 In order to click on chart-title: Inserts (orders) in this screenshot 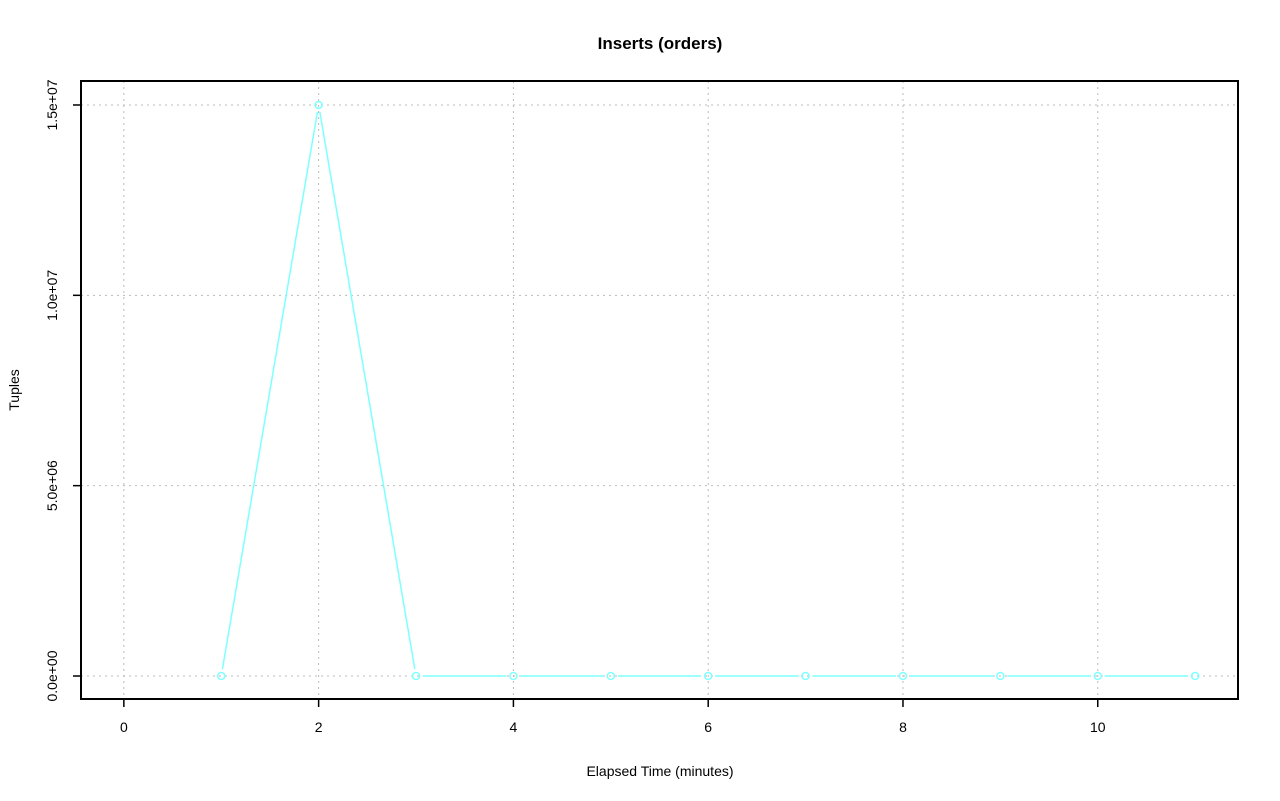, I will do `click(660, 43)`.